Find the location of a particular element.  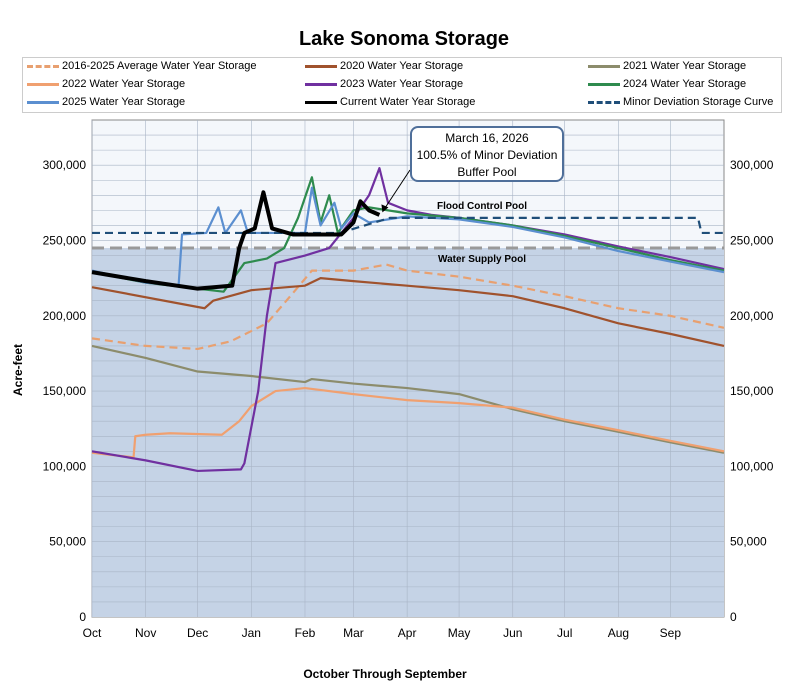

legend-item: 2022 Water Year Storage is located at coordinates (106, 84).